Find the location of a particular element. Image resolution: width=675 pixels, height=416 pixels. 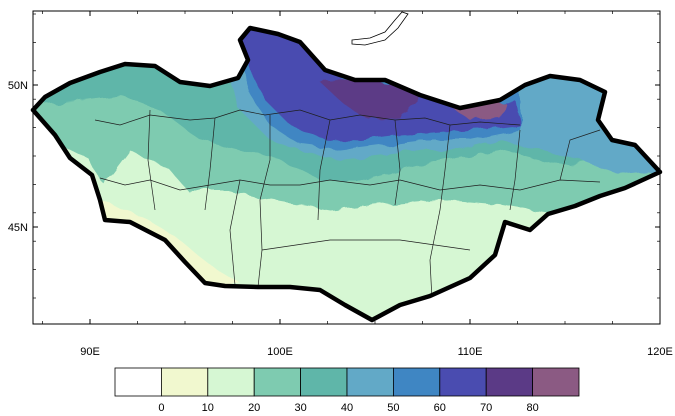

colorbar-label: 10 is located at coordinates (208, 408).